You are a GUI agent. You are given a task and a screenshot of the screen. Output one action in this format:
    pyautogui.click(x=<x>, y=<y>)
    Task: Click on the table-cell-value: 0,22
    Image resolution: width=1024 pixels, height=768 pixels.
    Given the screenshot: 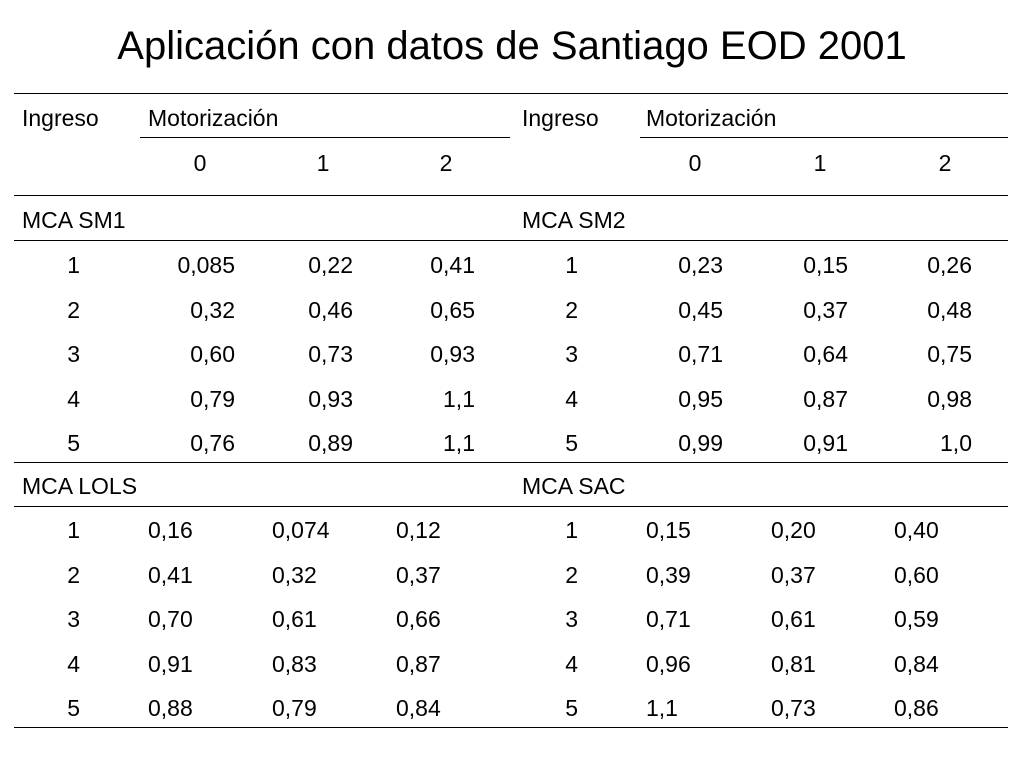 What is the action you would take?
    pyautogui.click(x=330, y=265)
    